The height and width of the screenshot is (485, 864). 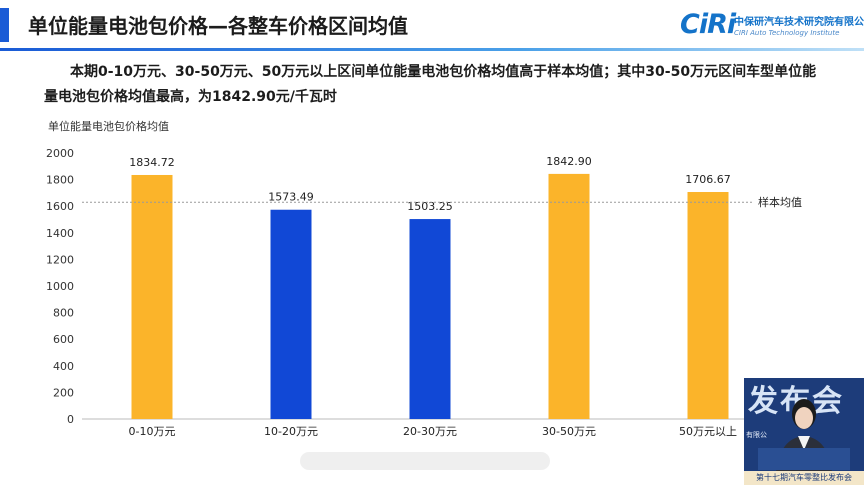 What do you see at coordinates (291, 431) in the screenshot?
I see `x-tick-label: 10-20万元` at bounding box center [291, 431].